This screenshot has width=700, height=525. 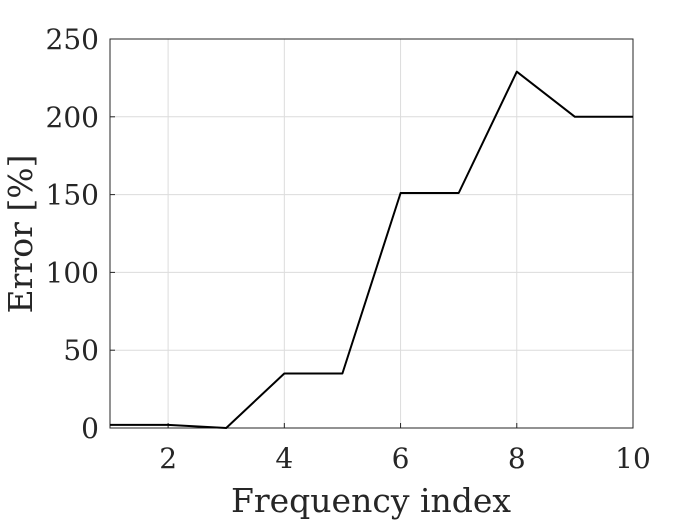 I want to click on x-tick-label: 6, so click(x=401, y=458).